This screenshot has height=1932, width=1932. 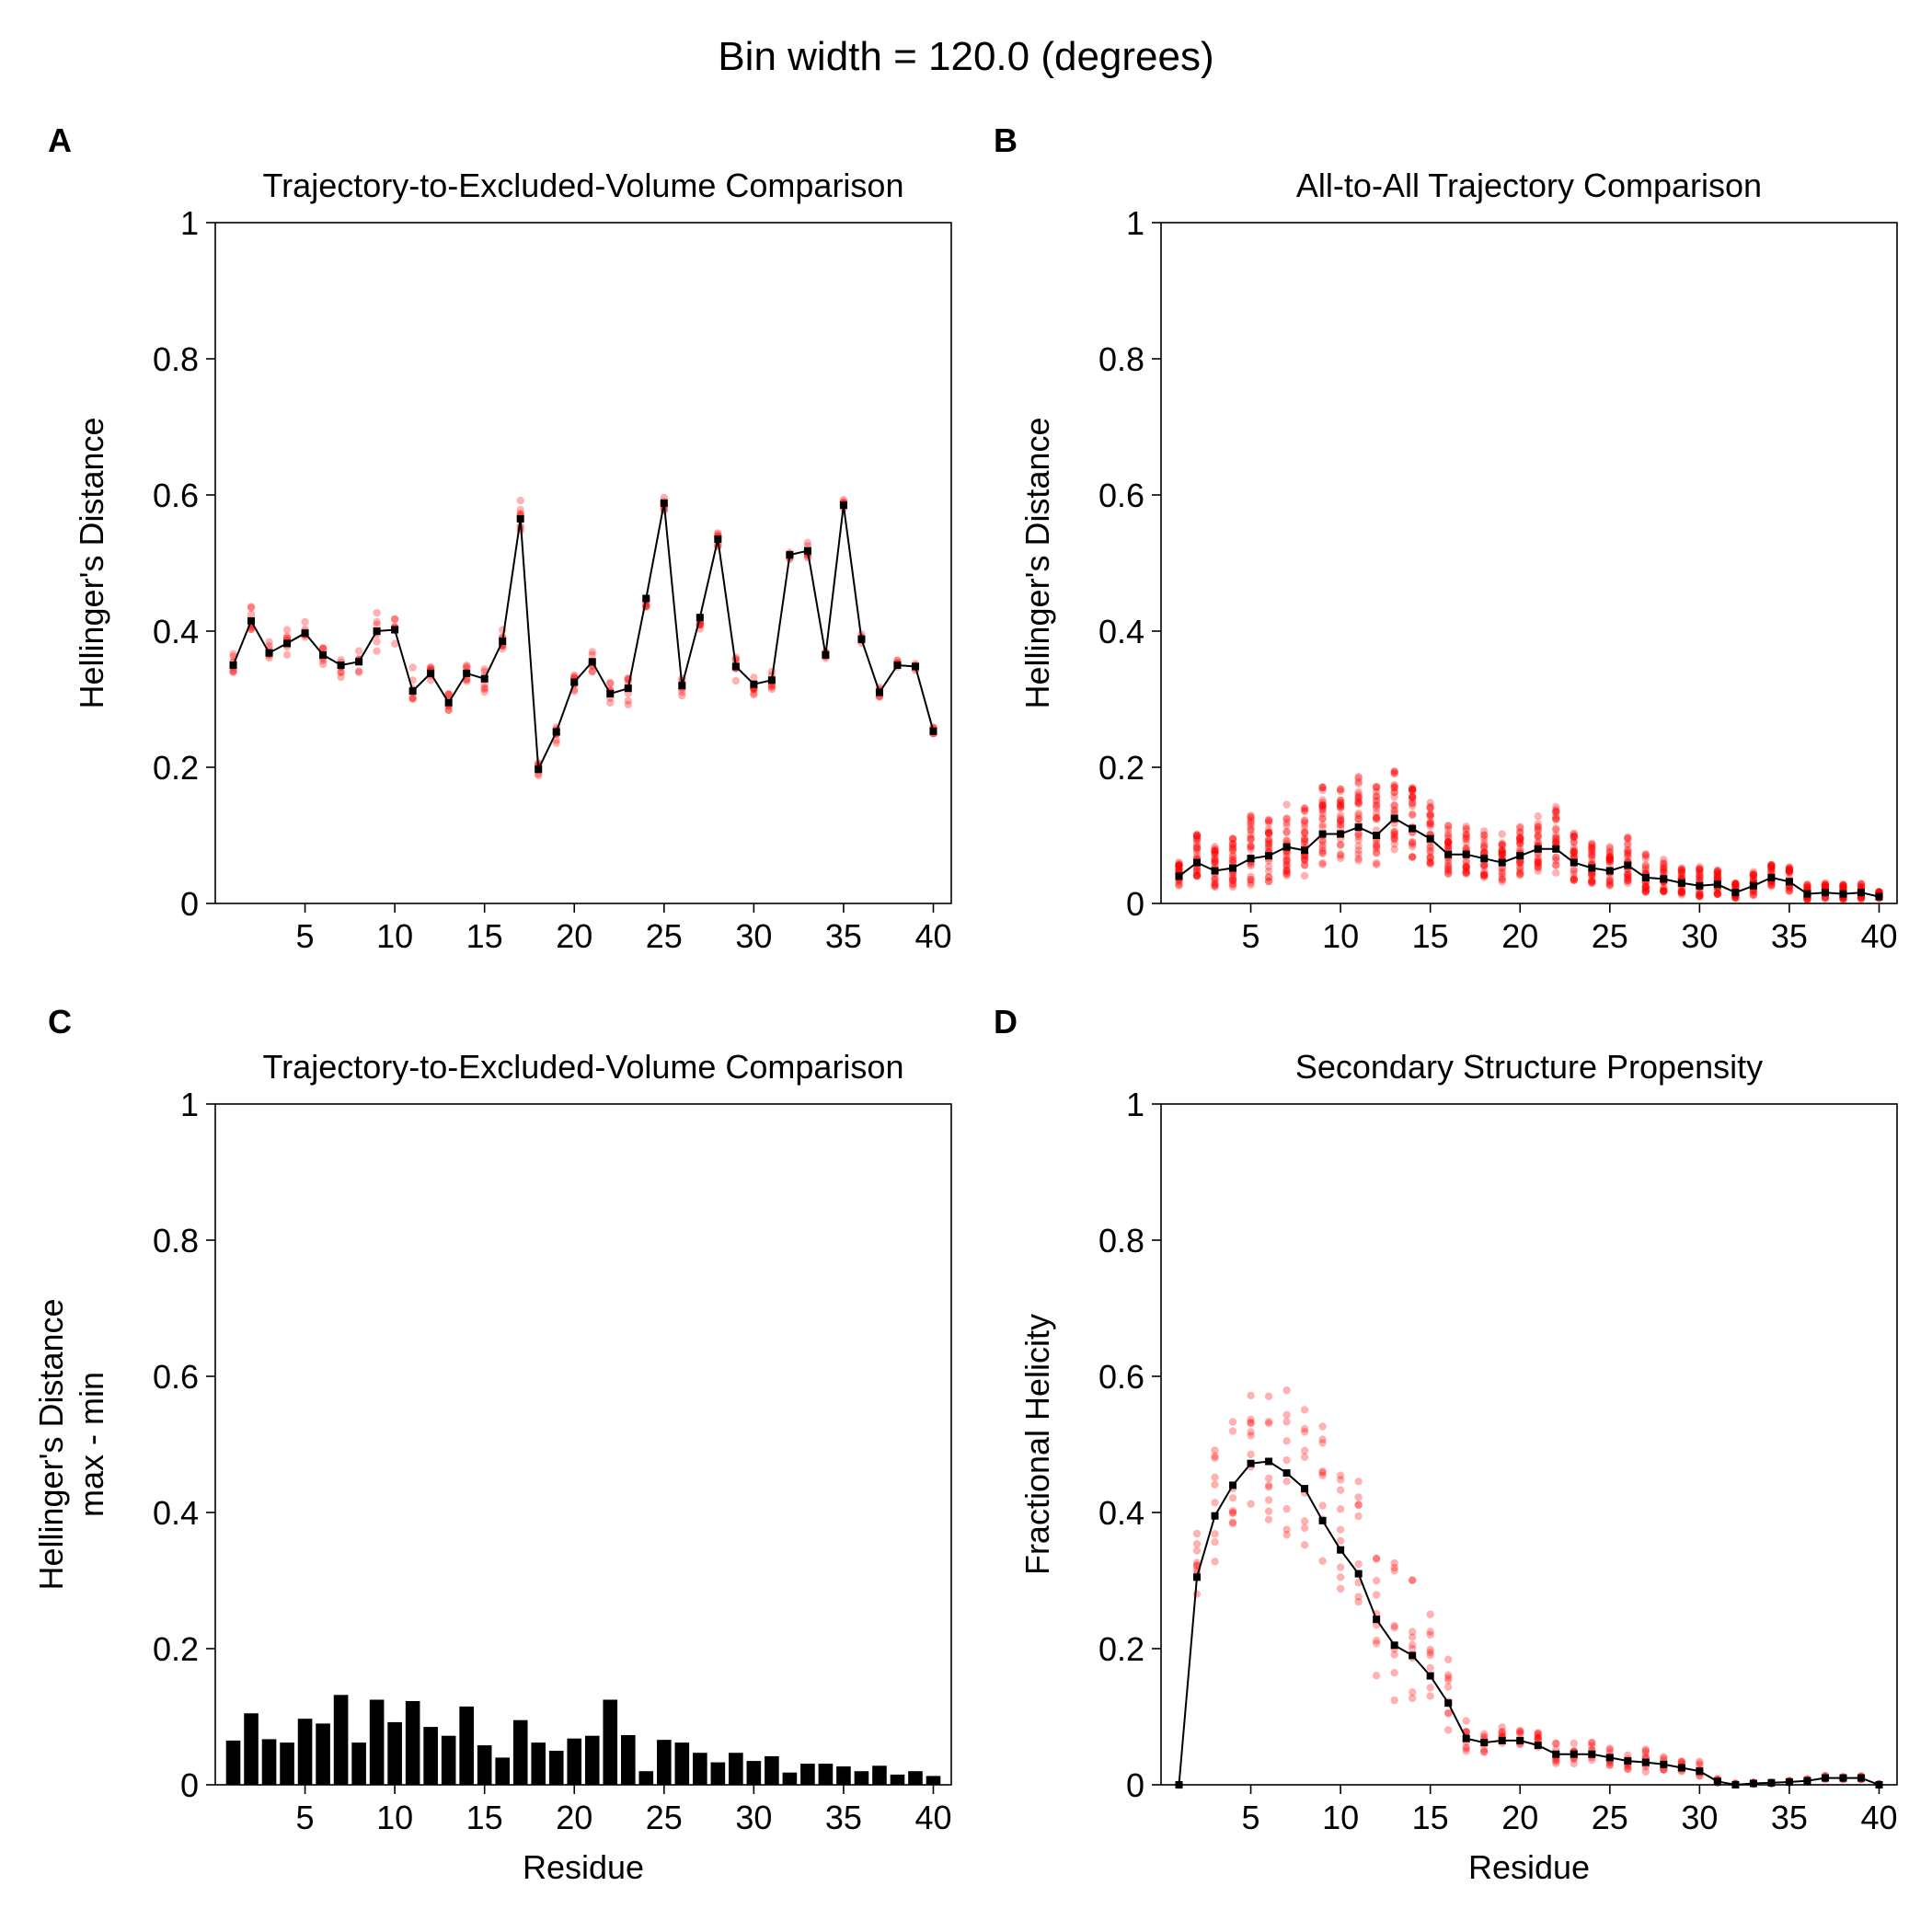 What do you see at coordinates (1529, 1623) in the screenshot?
I see `mean-line` at bounding box center [1529, 1623].